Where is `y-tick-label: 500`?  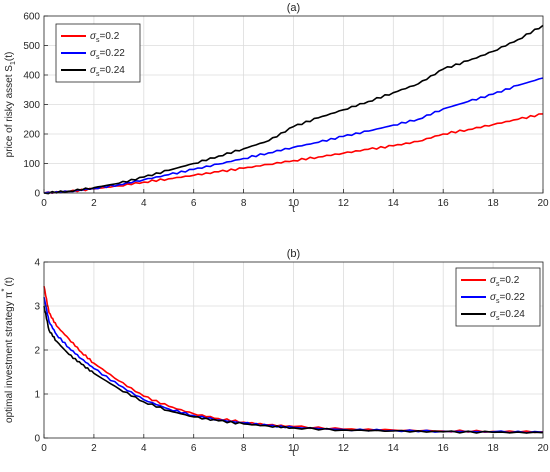
y-tick-label: 500 is located at coordinates (31, 46).